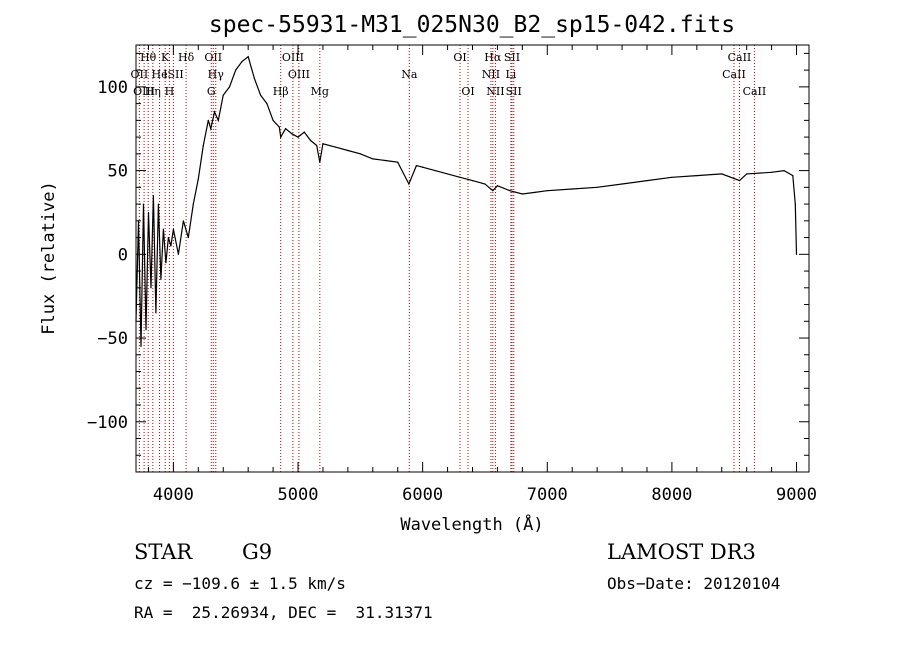 Image resolution: width=900 pixels, height=649 pixels. Describe the element at coordinates (495, 91) in the screenshot. I see `line-label: NII` at that location.